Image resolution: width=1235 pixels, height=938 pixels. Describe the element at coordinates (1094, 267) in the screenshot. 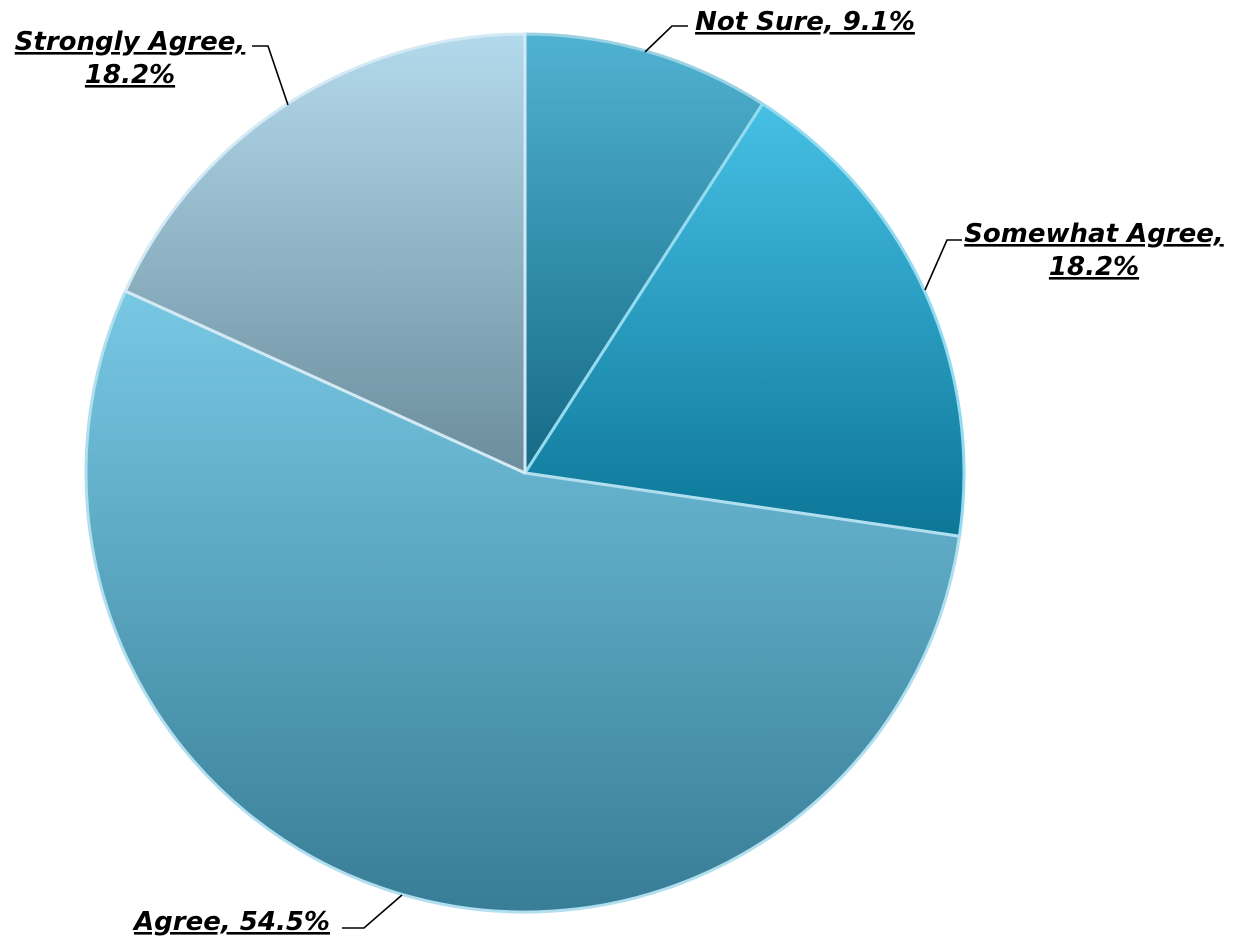

I see `data-label-somewhat-agree-line-2: 18.2%` at that location.